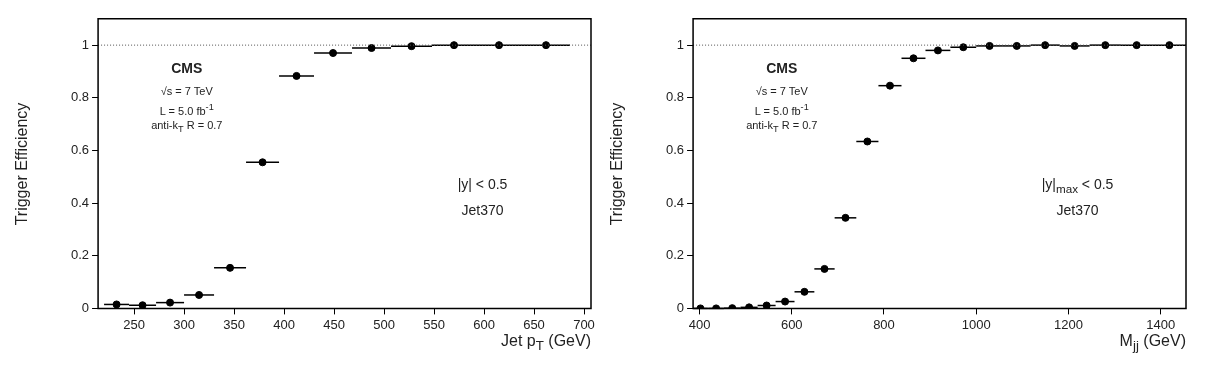  I want to click on x-tick-label: 650, so click(534, 324).